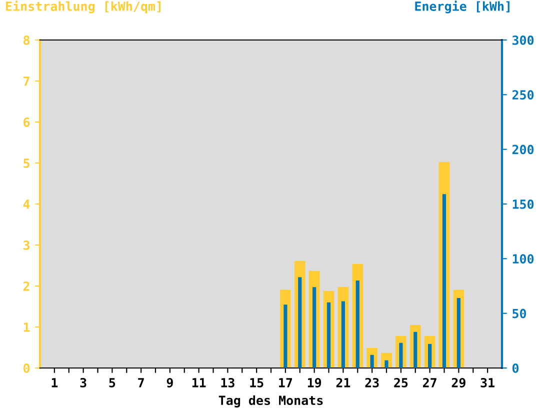  Describe the element at coordinates (523, 95) in the screenshot. I see `y2-tick-label: 250` at that location.